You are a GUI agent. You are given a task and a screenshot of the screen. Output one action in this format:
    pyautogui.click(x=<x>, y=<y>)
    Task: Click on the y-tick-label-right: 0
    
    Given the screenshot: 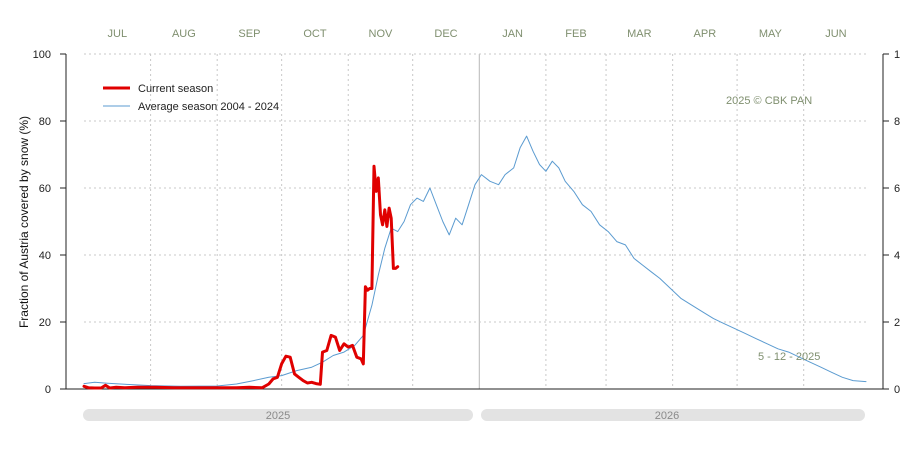 What is the action you would take?
    pyautogui.click(x=897, y=390)
    